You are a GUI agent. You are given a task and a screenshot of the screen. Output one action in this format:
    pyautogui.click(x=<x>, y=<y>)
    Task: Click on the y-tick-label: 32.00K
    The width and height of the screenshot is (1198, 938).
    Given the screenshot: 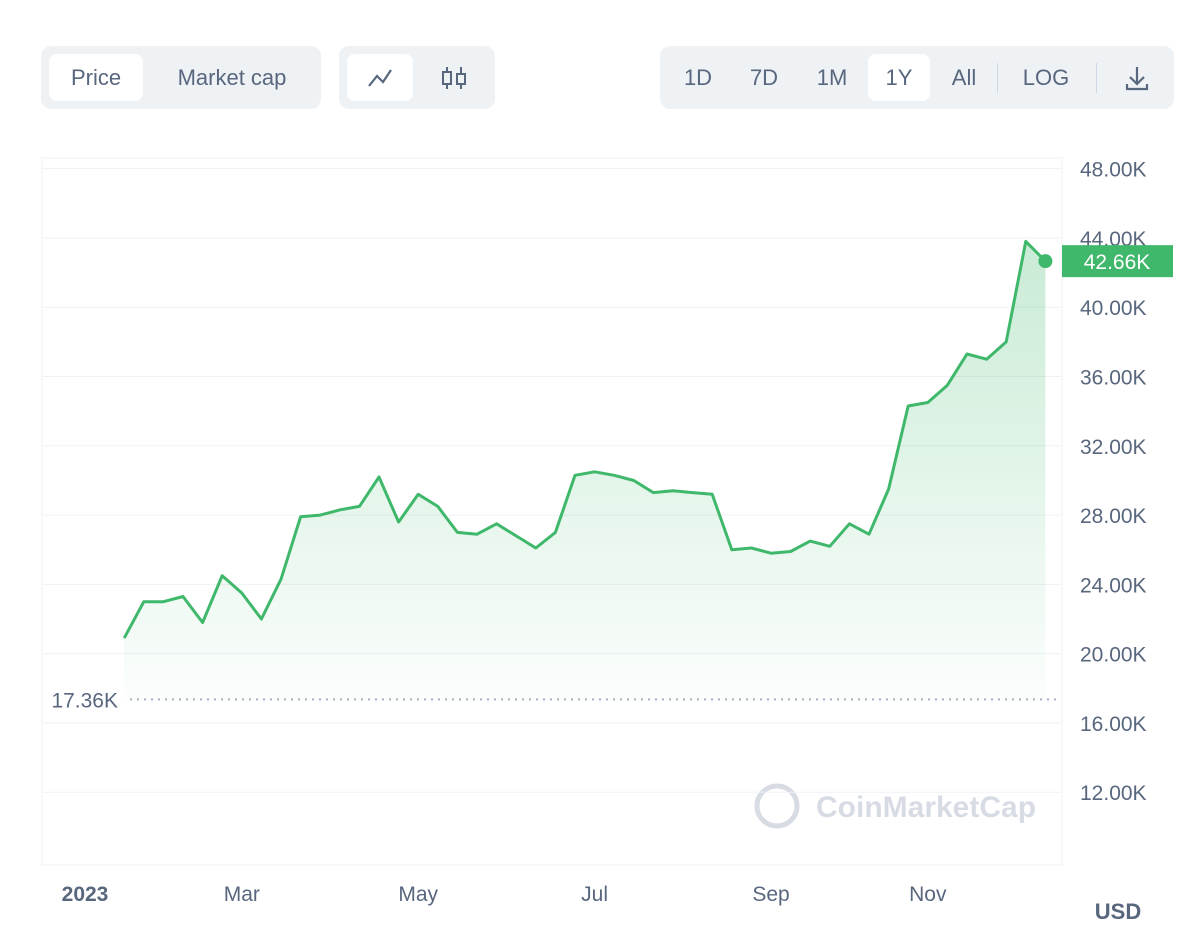 What is the action you would take?
    pyautogui.click(x=1113, y=447)
    